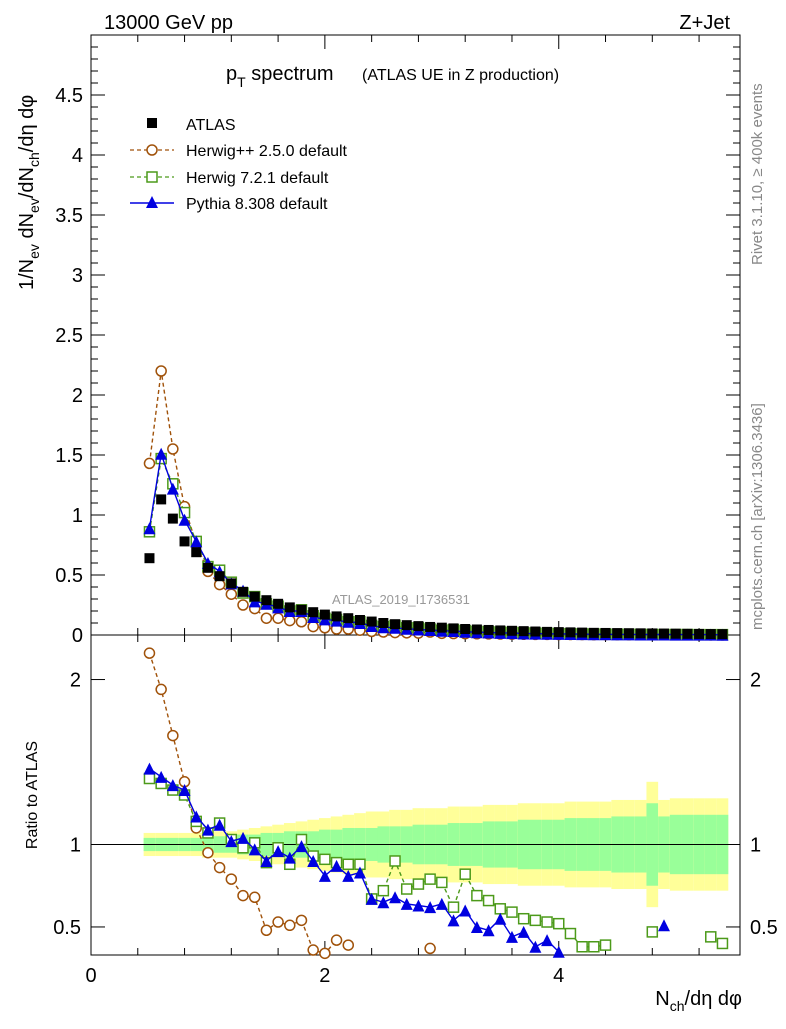 This screenshot has width=786, height=1029. Describe the element at coordinates (267, 151) in the screenshot. I see `legend-label-herwig-old: Herwig++ 2.5.0 default` at that location.